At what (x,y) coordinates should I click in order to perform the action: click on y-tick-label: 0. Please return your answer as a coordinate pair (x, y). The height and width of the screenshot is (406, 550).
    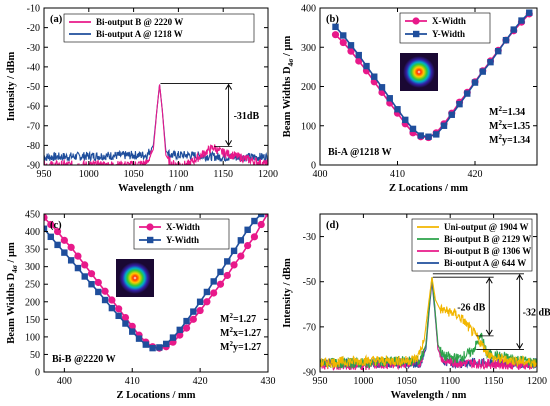
    Looking at the image, I should click on (37, 373).